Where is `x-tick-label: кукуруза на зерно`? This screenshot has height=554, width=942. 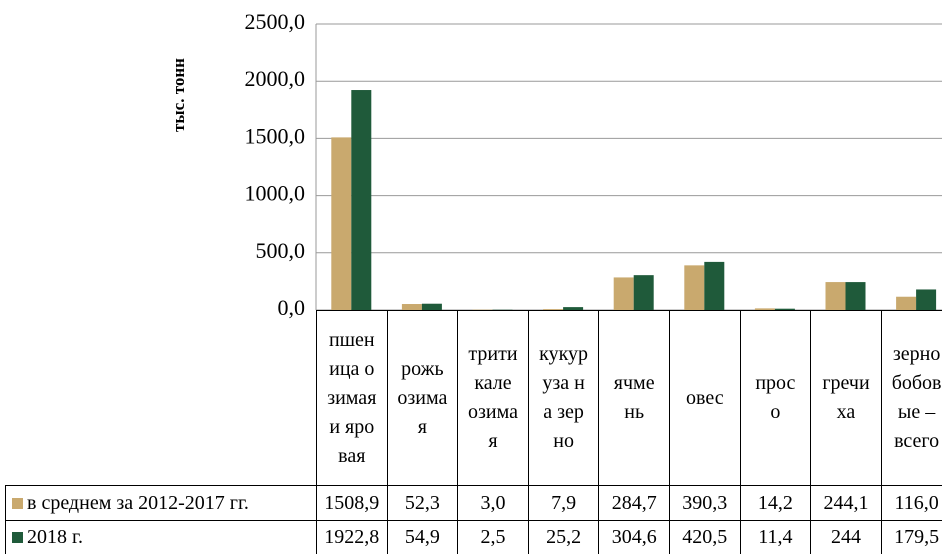
x-tick-label: кукуруза на зерно is located at coordinates (564, 397).